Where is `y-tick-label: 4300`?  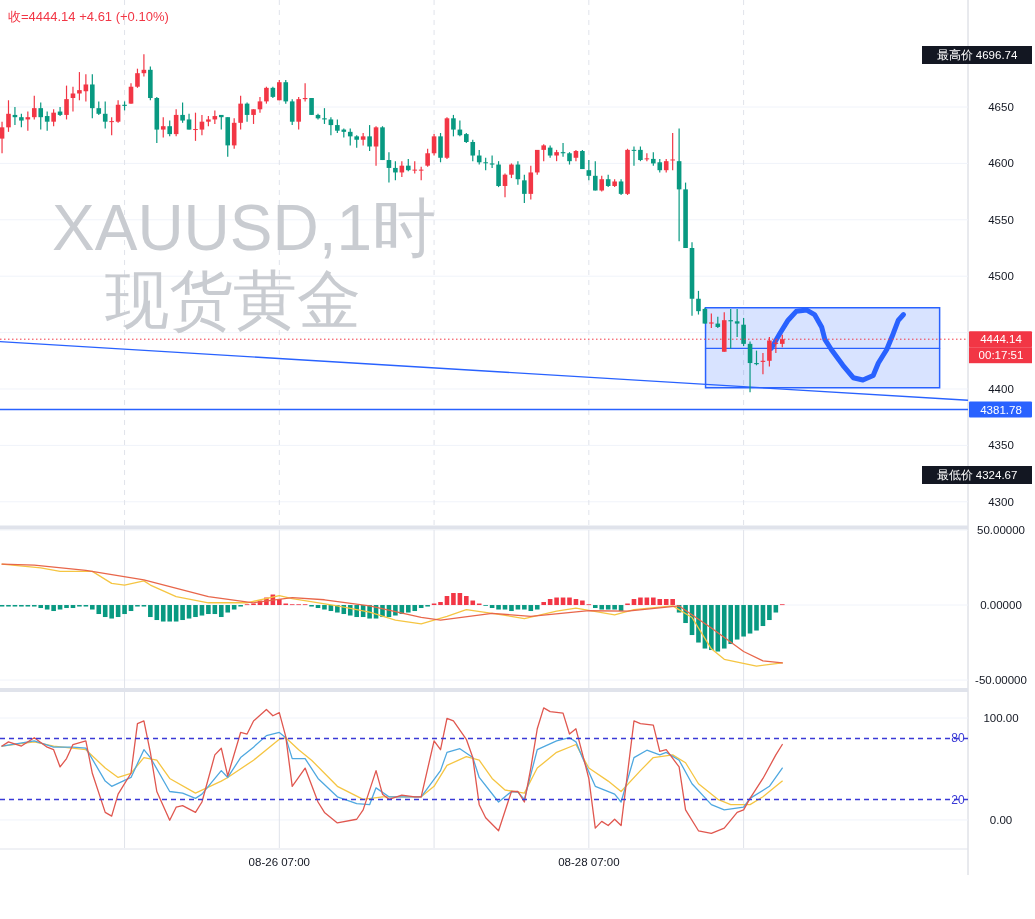
y-tick-label: 4300 is located at coordinates (1001, 501).